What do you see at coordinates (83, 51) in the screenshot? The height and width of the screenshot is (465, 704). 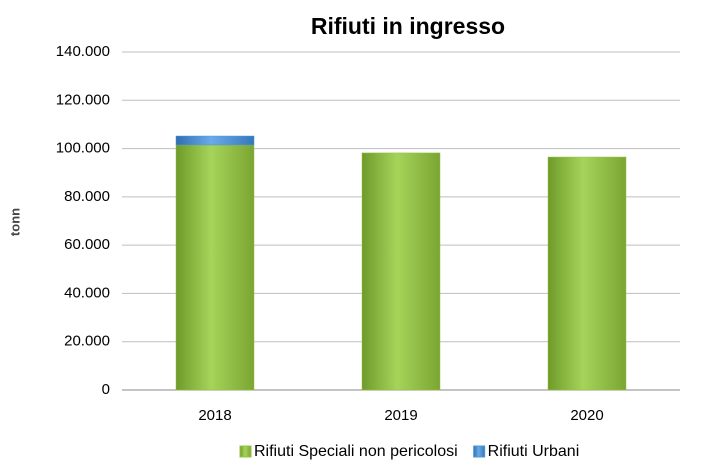 I see `y-tick-label: 140.000` at bounding box center [83, 51].